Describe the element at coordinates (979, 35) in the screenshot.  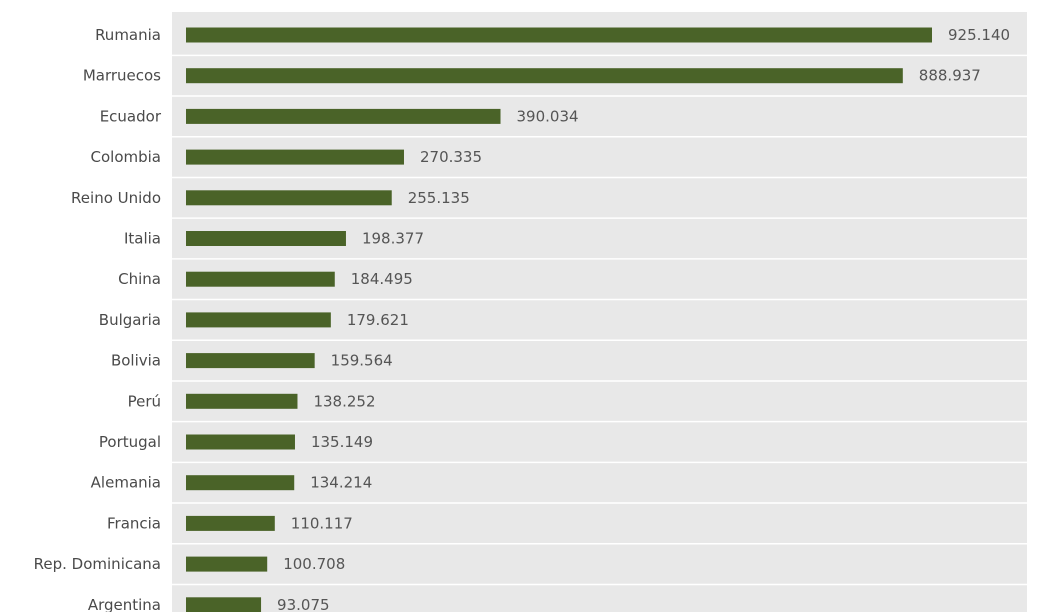
I see `value-label: 925.140` at that location.